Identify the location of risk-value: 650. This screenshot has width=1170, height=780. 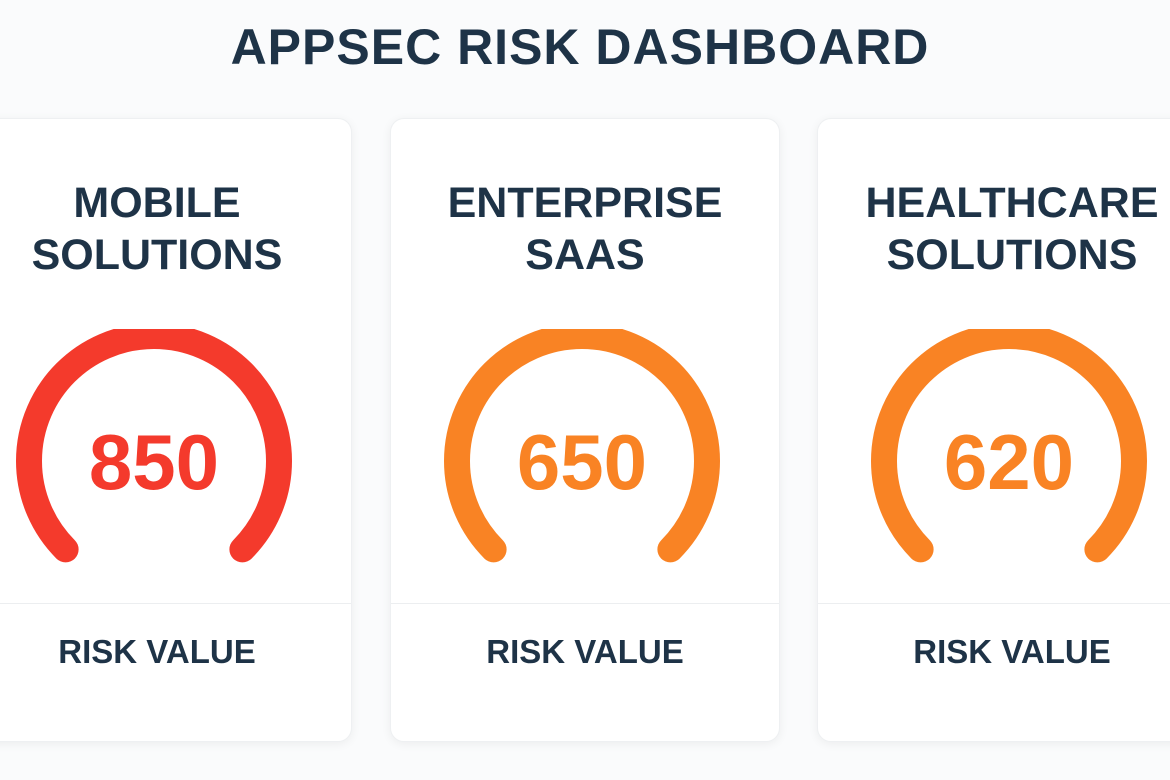
(582, 462).